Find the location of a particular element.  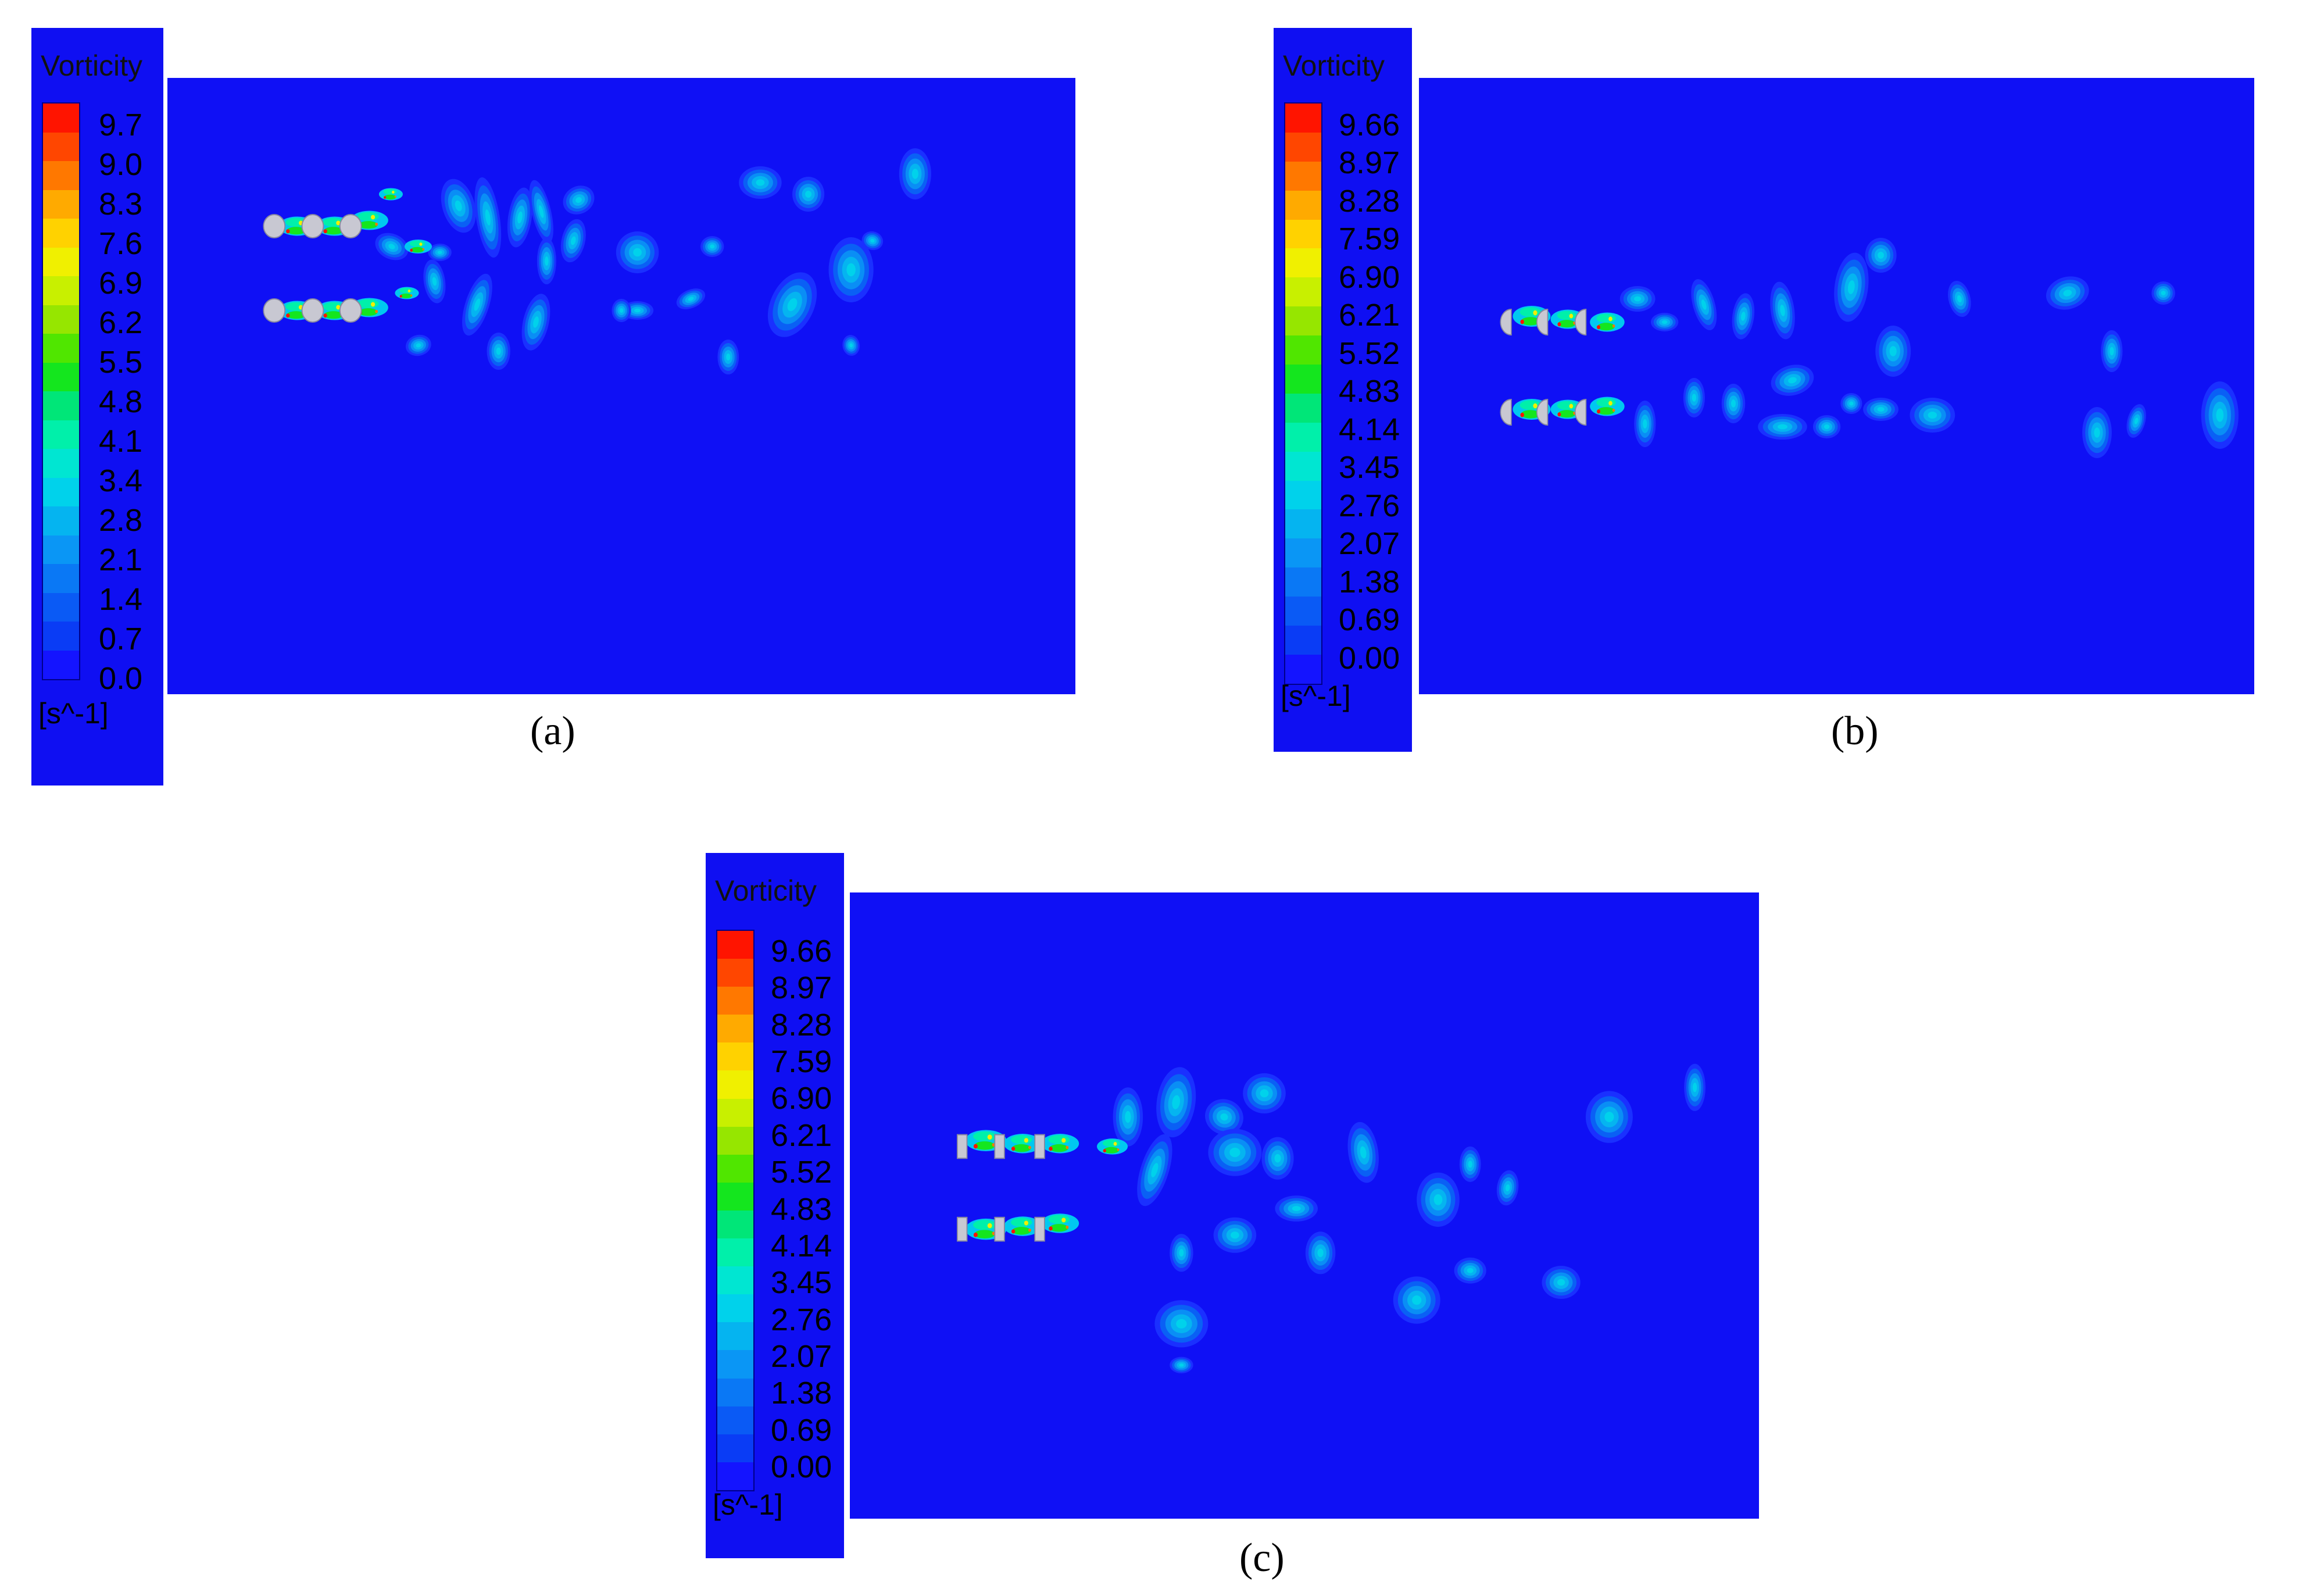

legend-label: 0.0 is located at coordinates (121, 678).